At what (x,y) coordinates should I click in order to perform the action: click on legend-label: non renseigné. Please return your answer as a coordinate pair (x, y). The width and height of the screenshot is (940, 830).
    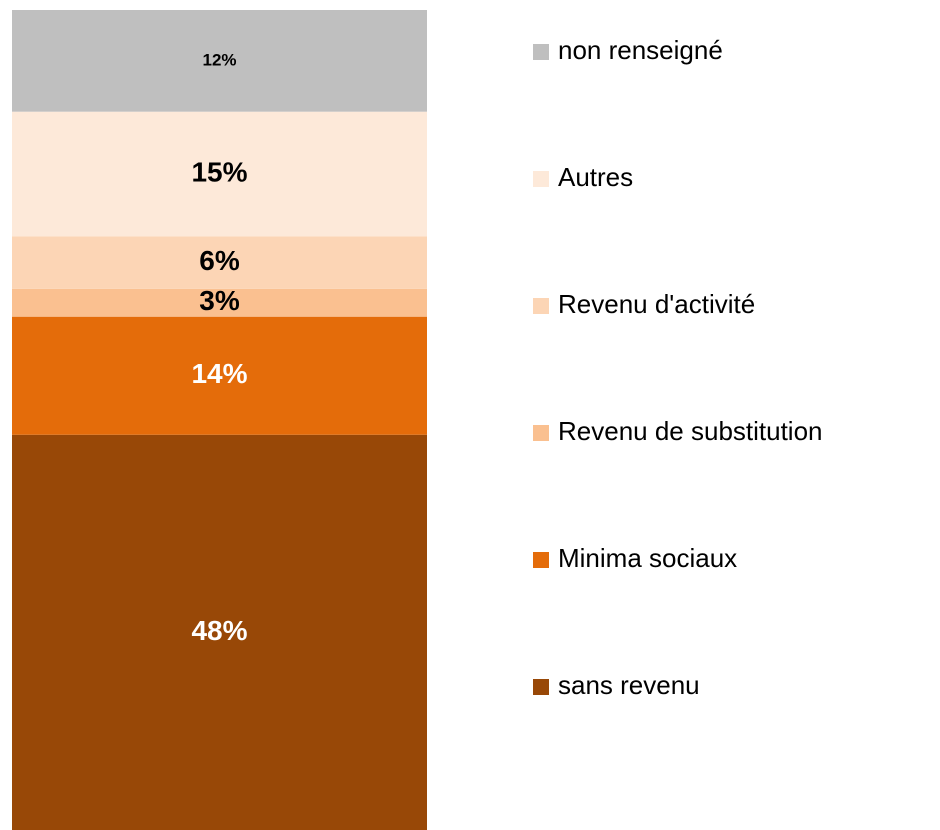
    Looking at the image, I should click on (640, 50).